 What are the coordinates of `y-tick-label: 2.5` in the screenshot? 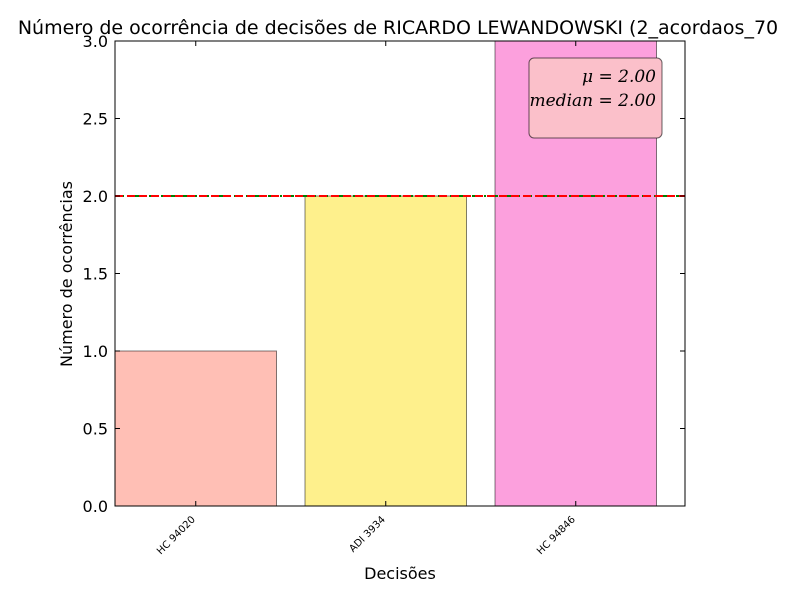 It's located at (95, 119).